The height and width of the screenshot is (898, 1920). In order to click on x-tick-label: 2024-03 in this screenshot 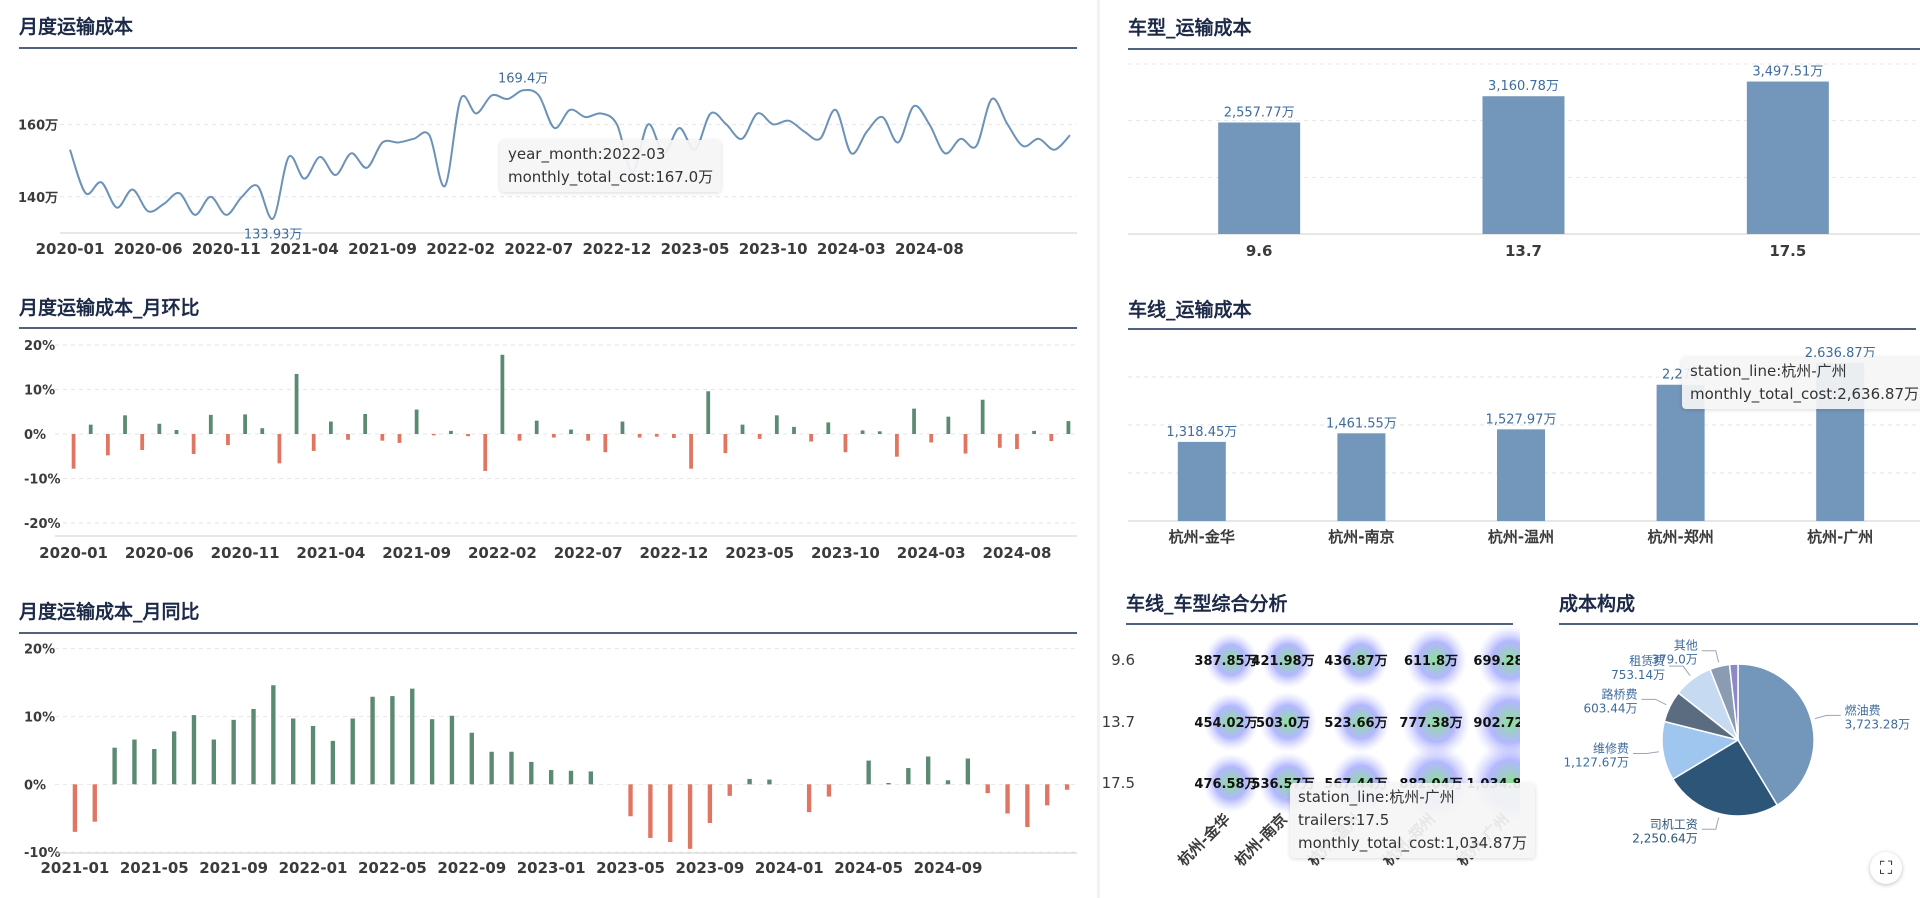, I will do `click(931, 553)`.